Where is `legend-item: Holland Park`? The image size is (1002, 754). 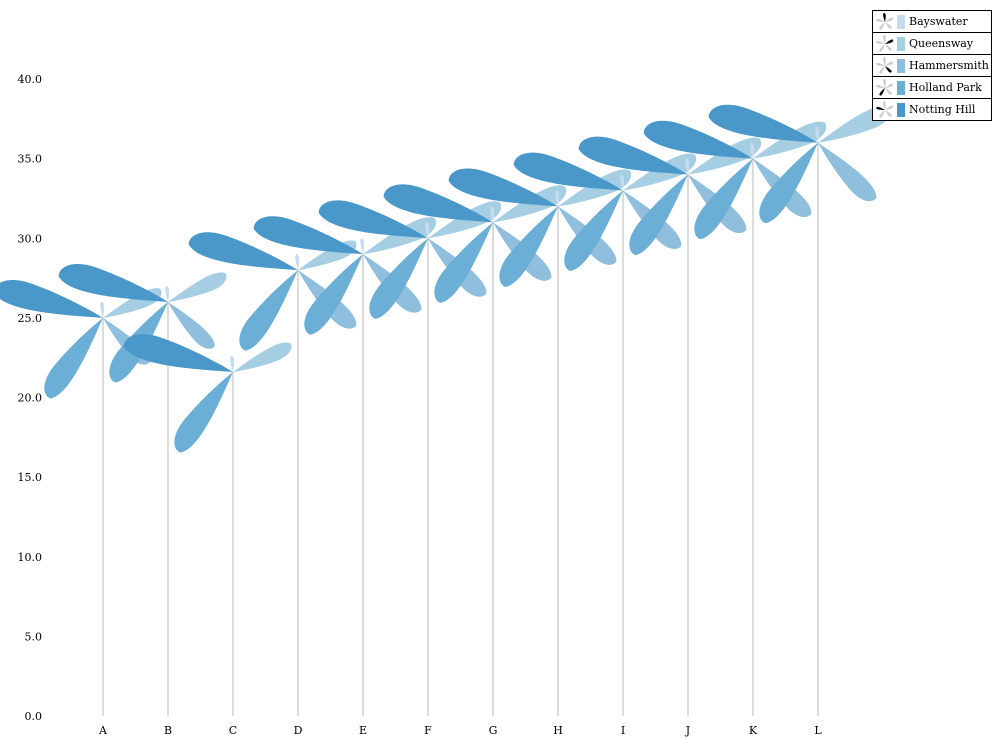 legend-item: Holland Park is located at coordinates (932, 87).